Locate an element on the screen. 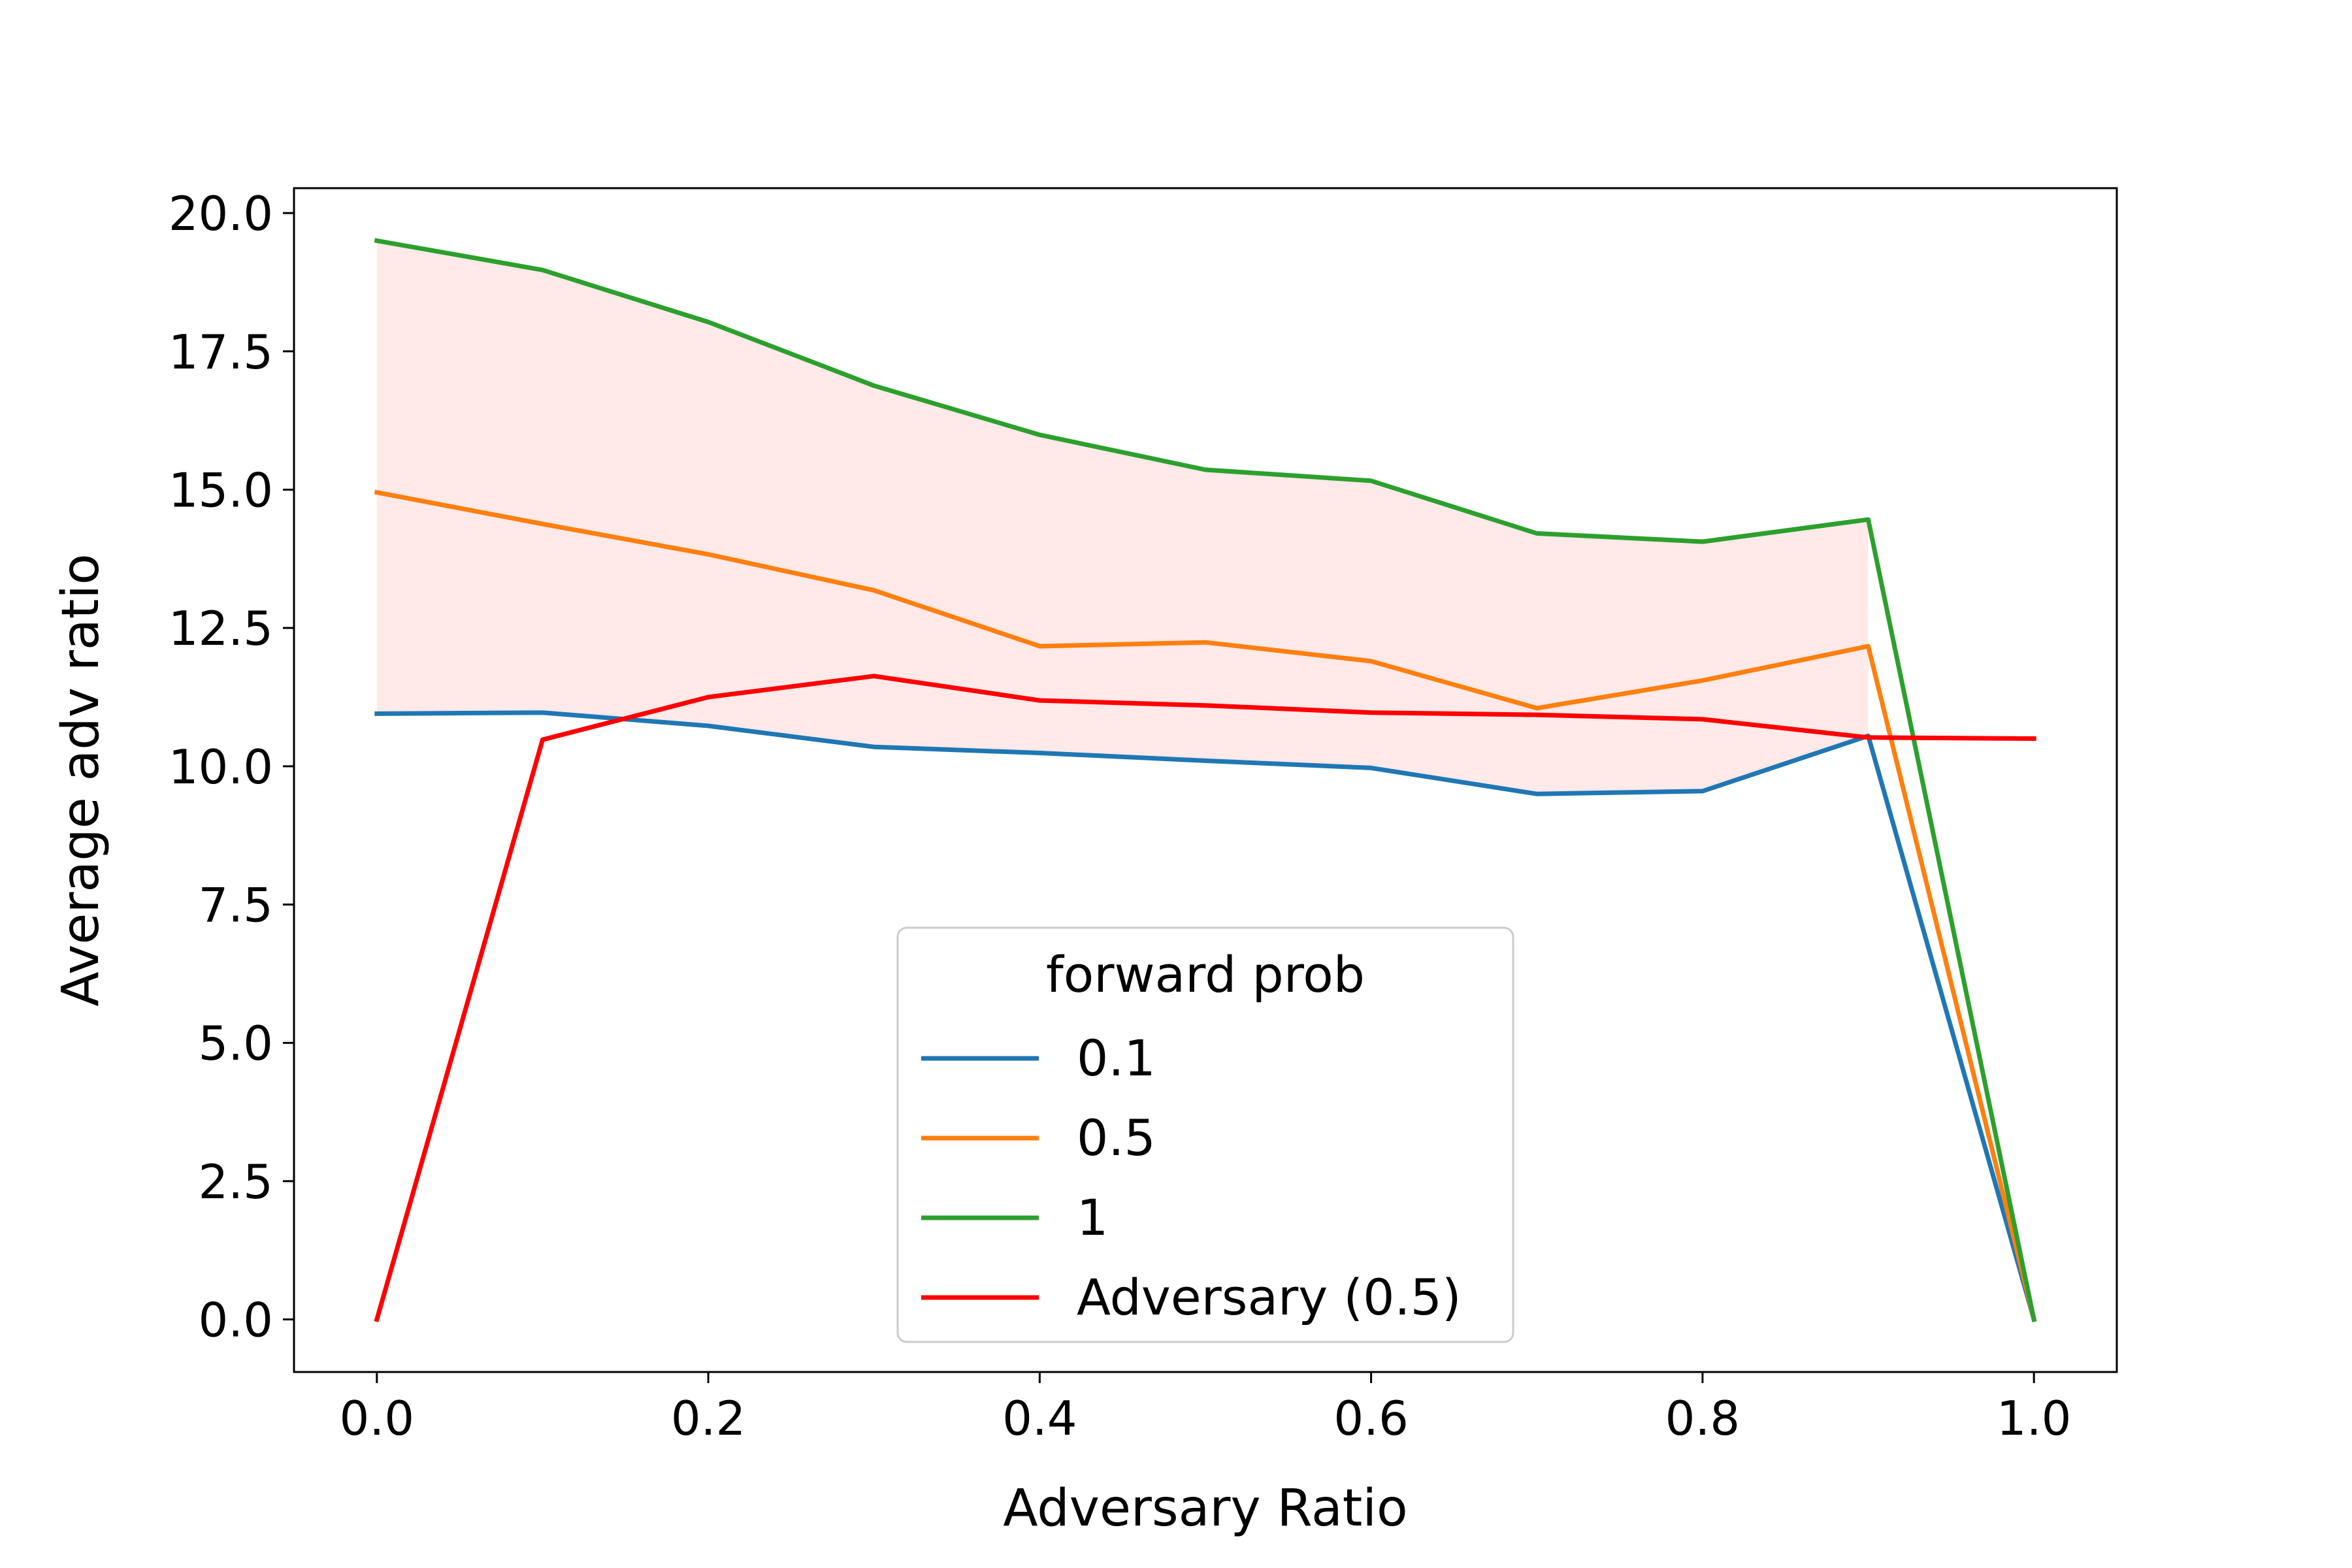 The width and height of the screenshot is (2352, 1568). y-axis-label: Average adv ratio is located at coordinates (81, 779).